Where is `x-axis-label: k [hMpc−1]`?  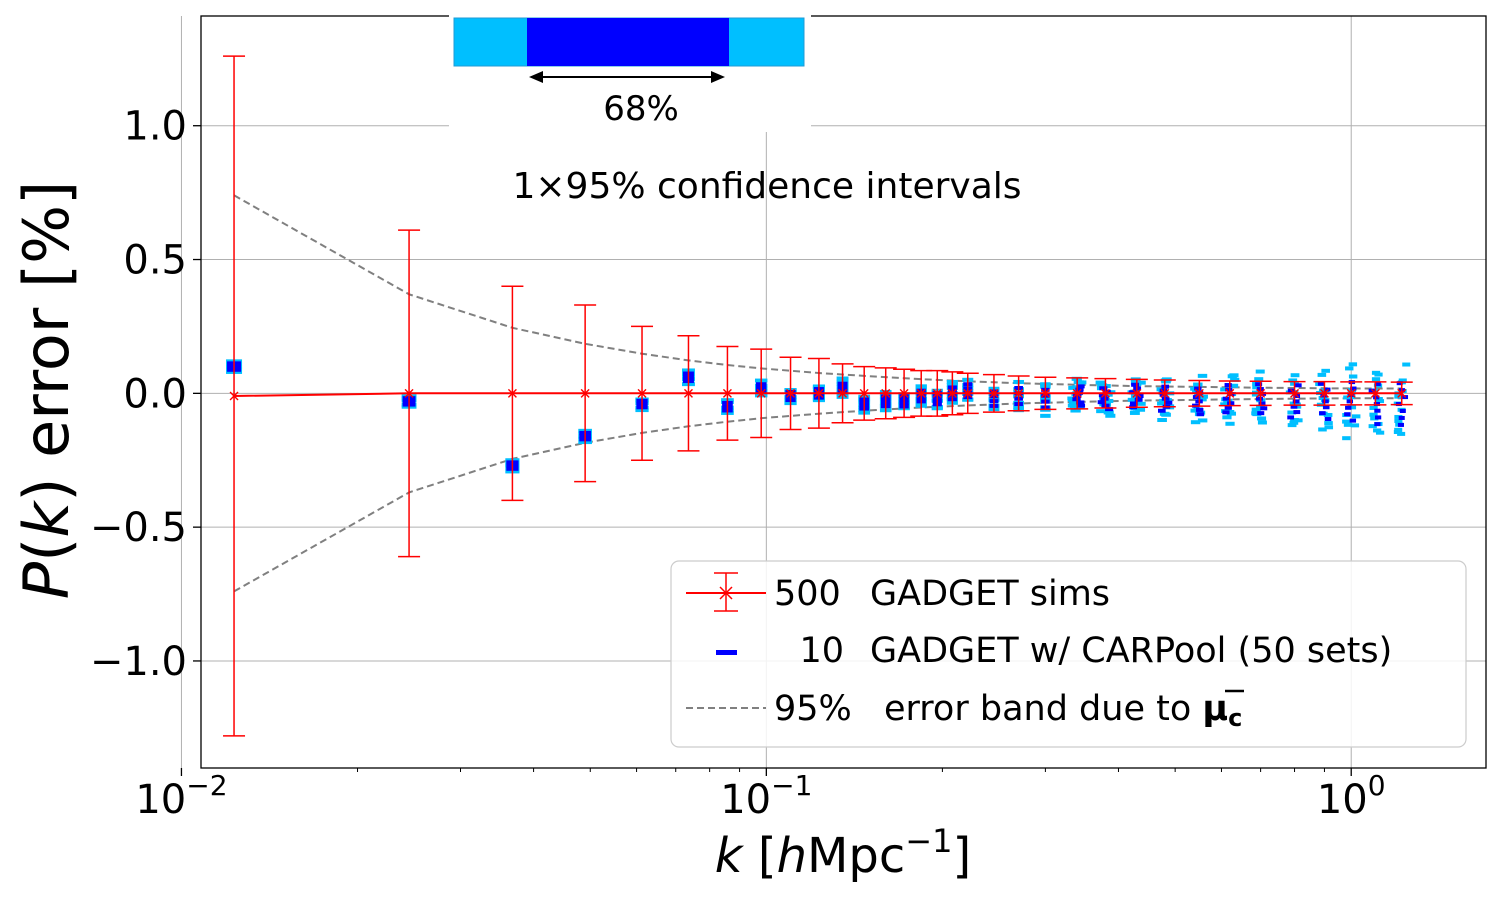
x-axis-label: k [hMpc−1] is located at coordinates (843, 853).